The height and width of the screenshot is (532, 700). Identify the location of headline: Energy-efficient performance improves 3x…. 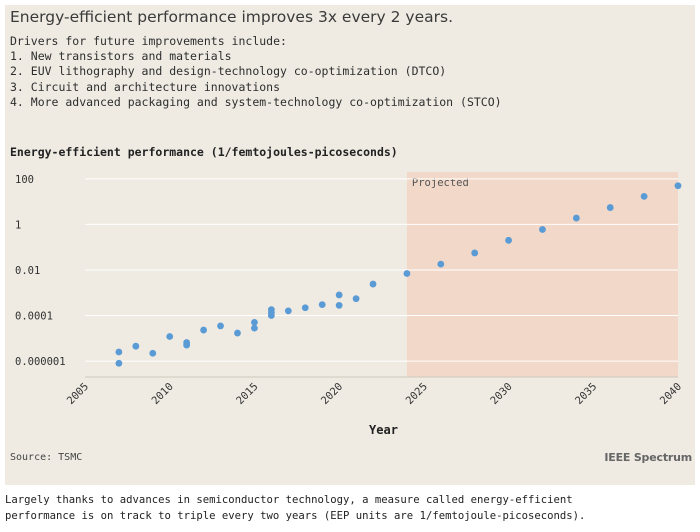
(232, 17).